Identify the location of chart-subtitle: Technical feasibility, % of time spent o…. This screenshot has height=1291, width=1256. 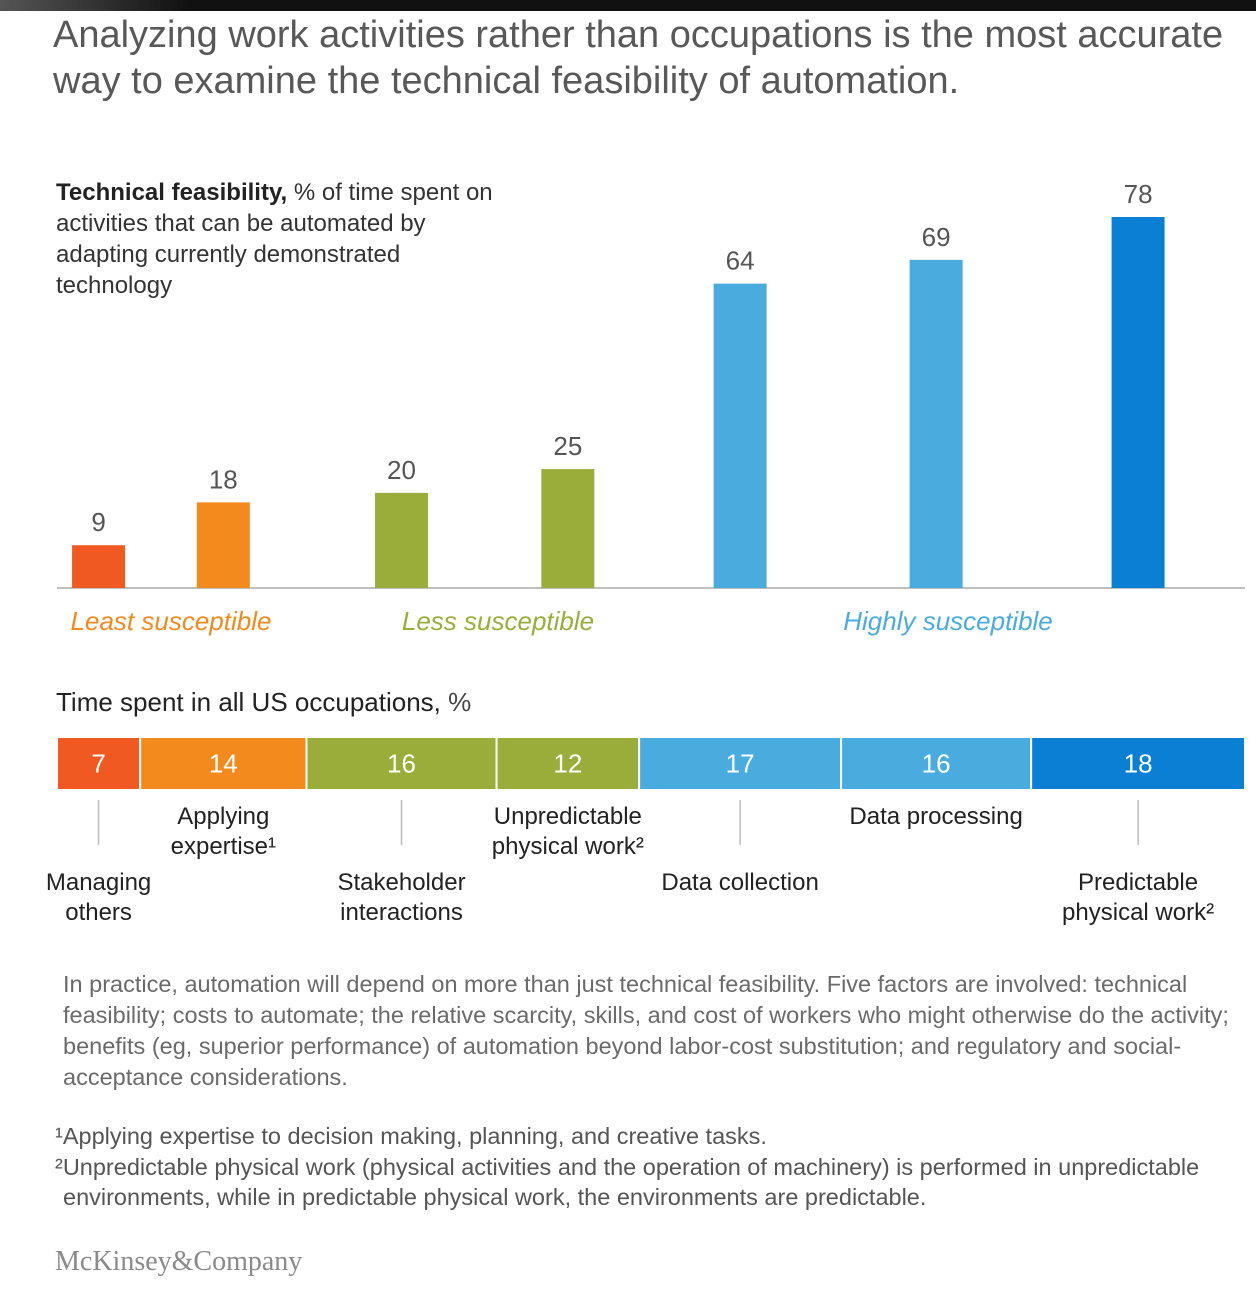
(276, 239).